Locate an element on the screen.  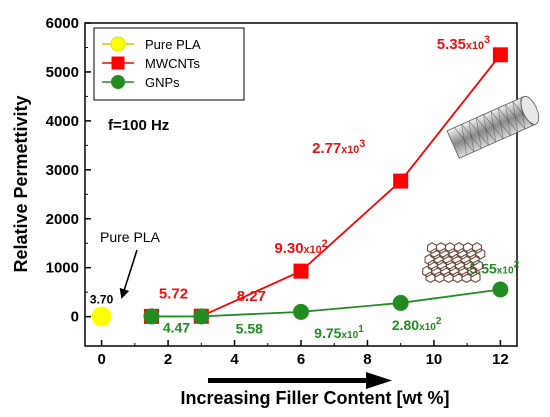
data-label: 3.70 is located at coordinates (102, 299).